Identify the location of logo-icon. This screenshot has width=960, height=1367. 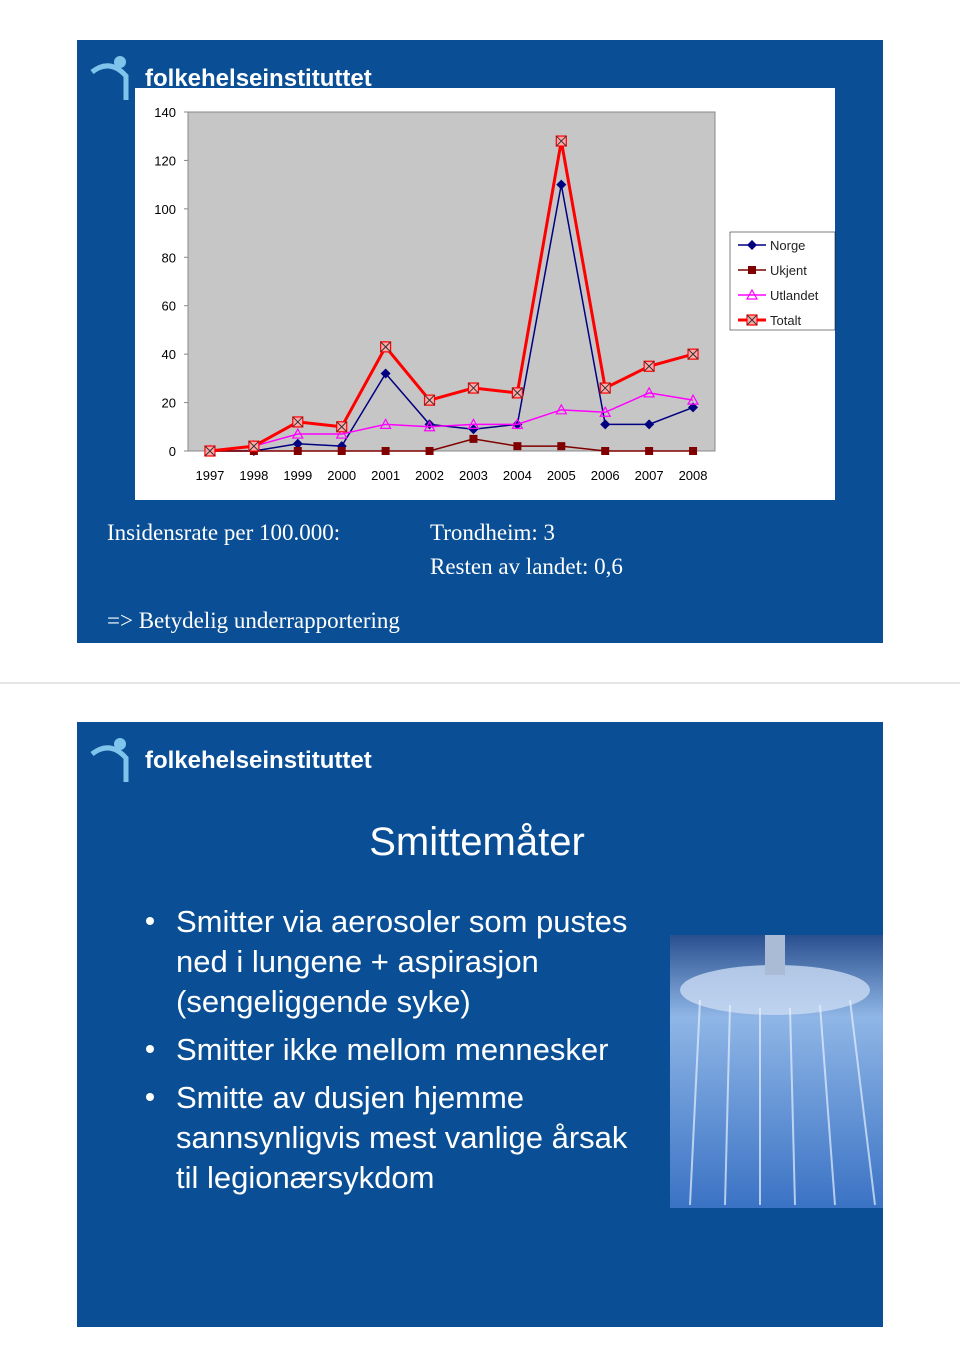
(109, 760).